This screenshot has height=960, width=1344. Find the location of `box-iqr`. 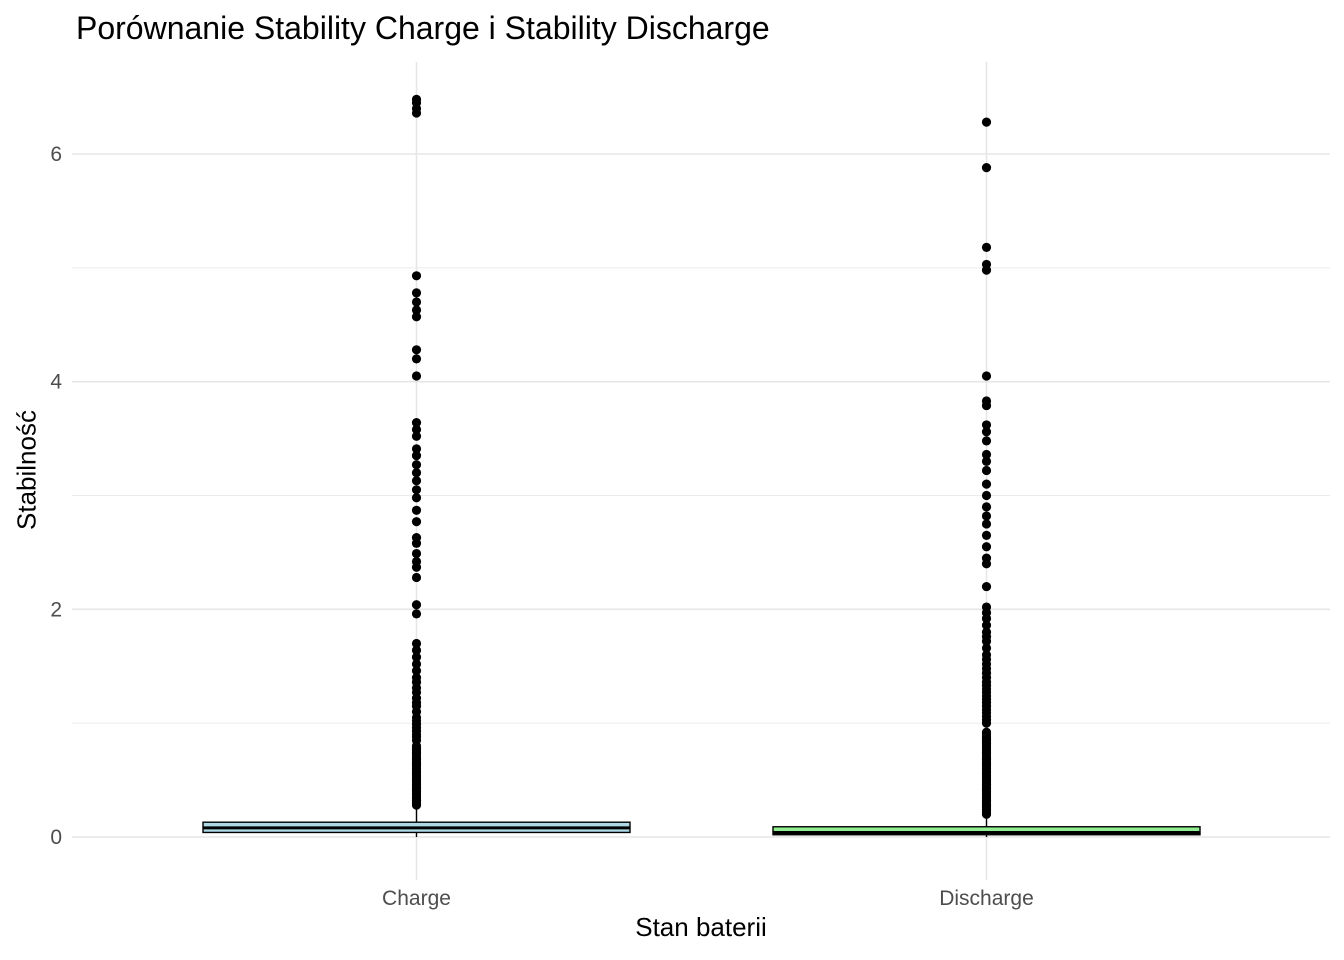

box-iqr is located at coordinates (986, 831).